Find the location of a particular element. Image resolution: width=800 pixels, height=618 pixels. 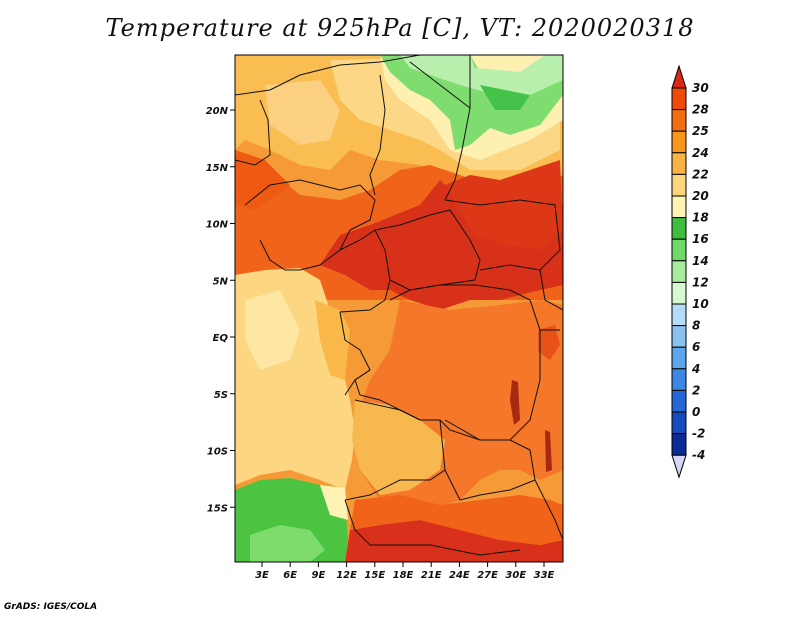

southwest-pale-edge is located at coordinates (334, 502).